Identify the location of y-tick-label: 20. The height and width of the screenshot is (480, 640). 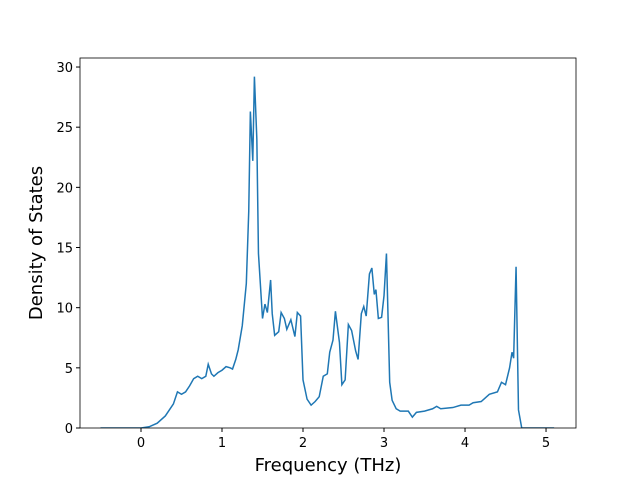
(64, 188).